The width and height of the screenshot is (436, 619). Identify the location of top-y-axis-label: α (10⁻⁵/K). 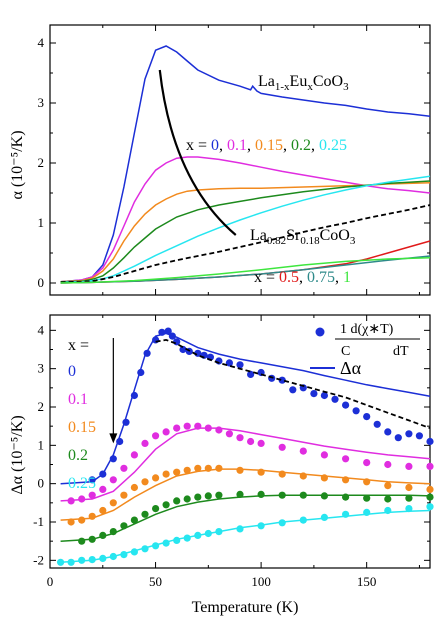
(17, 164).